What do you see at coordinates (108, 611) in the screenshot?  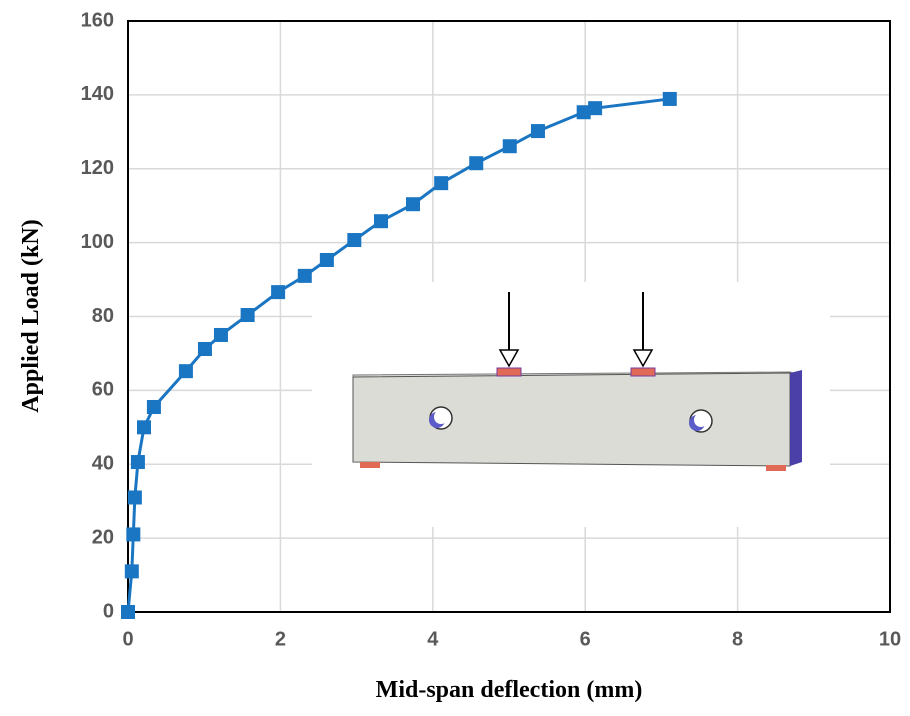 I see `y-tick-label: 0` at bounding box center [108, 611].